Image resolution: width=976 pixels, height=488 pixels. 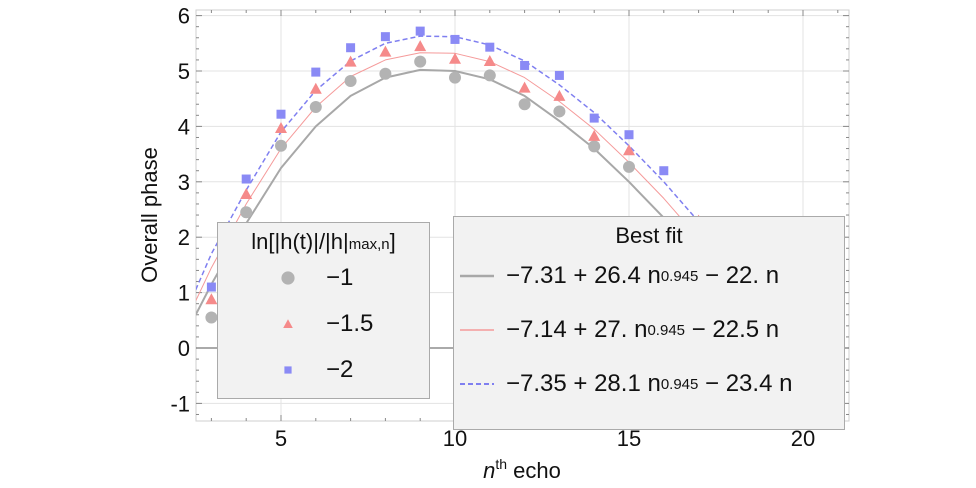 What do you see at coordinates (649, 235) in the screenshot?
I see `fit-legend-title: Best fit` at bounding box center [649, 235].